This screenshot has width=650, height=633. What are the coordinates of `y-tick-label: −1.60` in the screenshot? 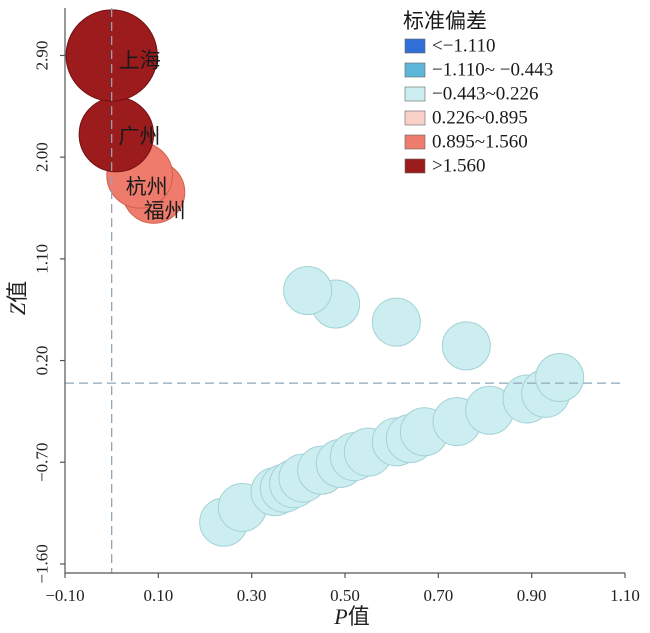 It's located at (42, 563).